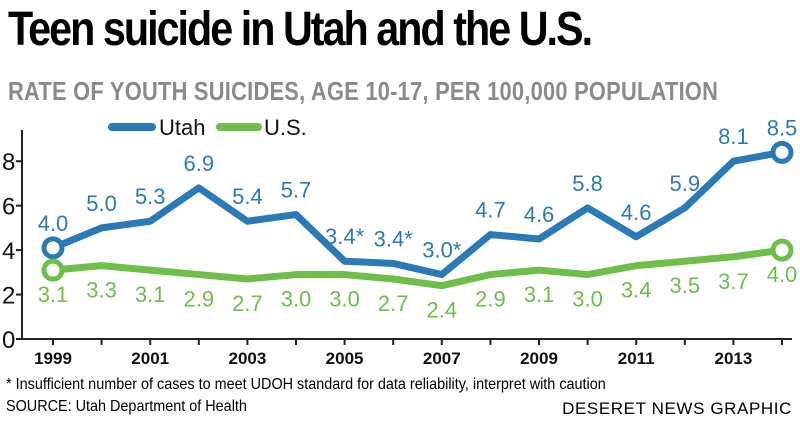 The image size is (800, 422). Describe the element at coordinates (733, 136) in the screenshot. I see `utah-data-label: 8.1` at that location.